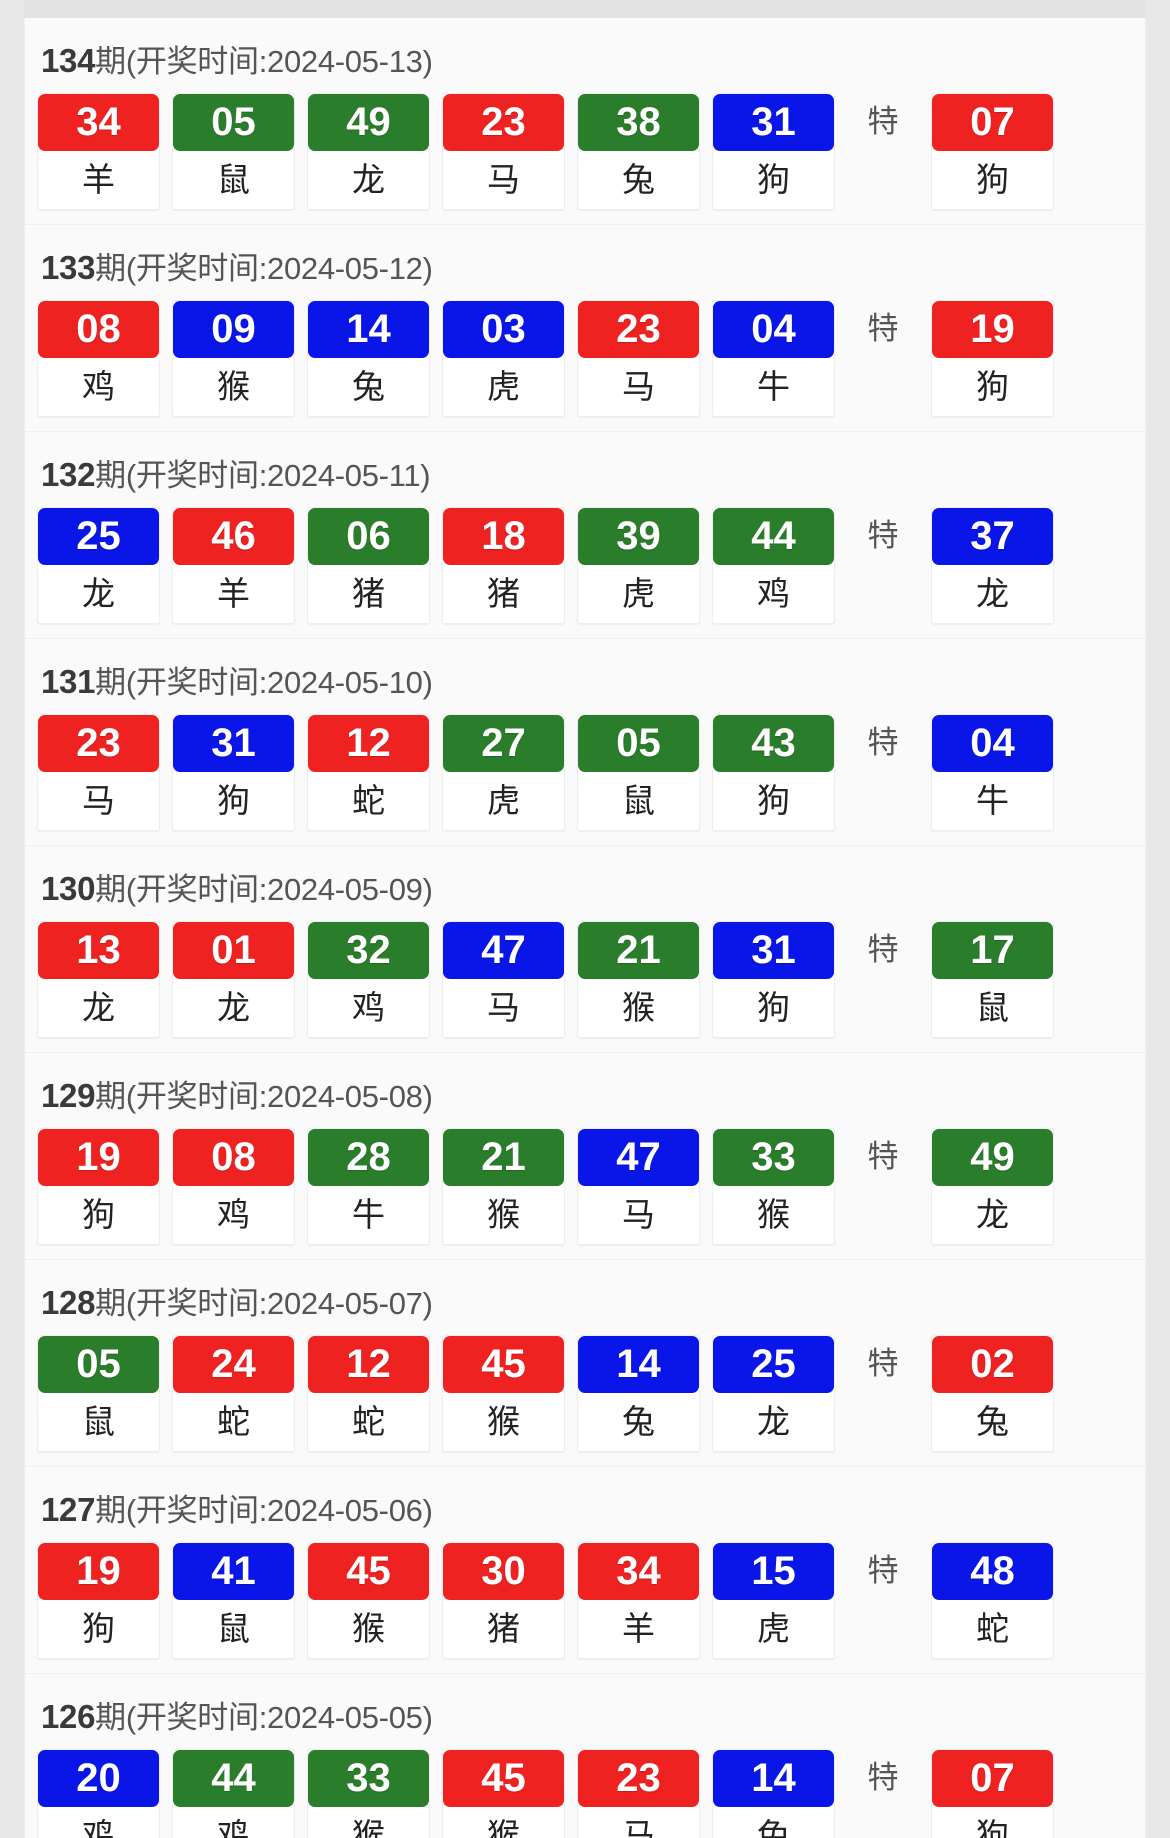 This screenshot has width=1170, height=1838. What do you see at coordinates (638, 151) in the screenshot?
I see `ball-cell: 38 兔` at bounding box center [638, 151].